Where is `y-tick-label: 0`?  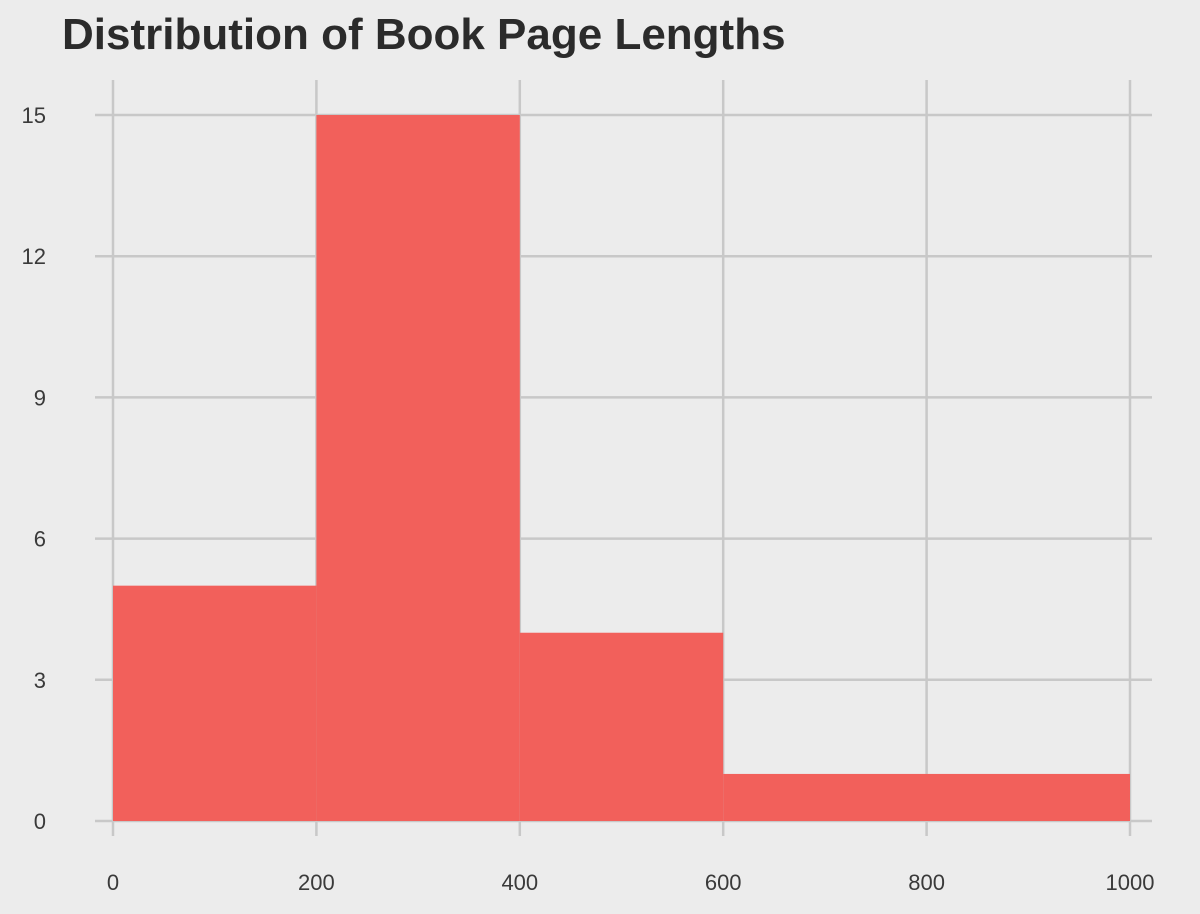 y-tick-label: 0 is located at coordinates (40, 821).